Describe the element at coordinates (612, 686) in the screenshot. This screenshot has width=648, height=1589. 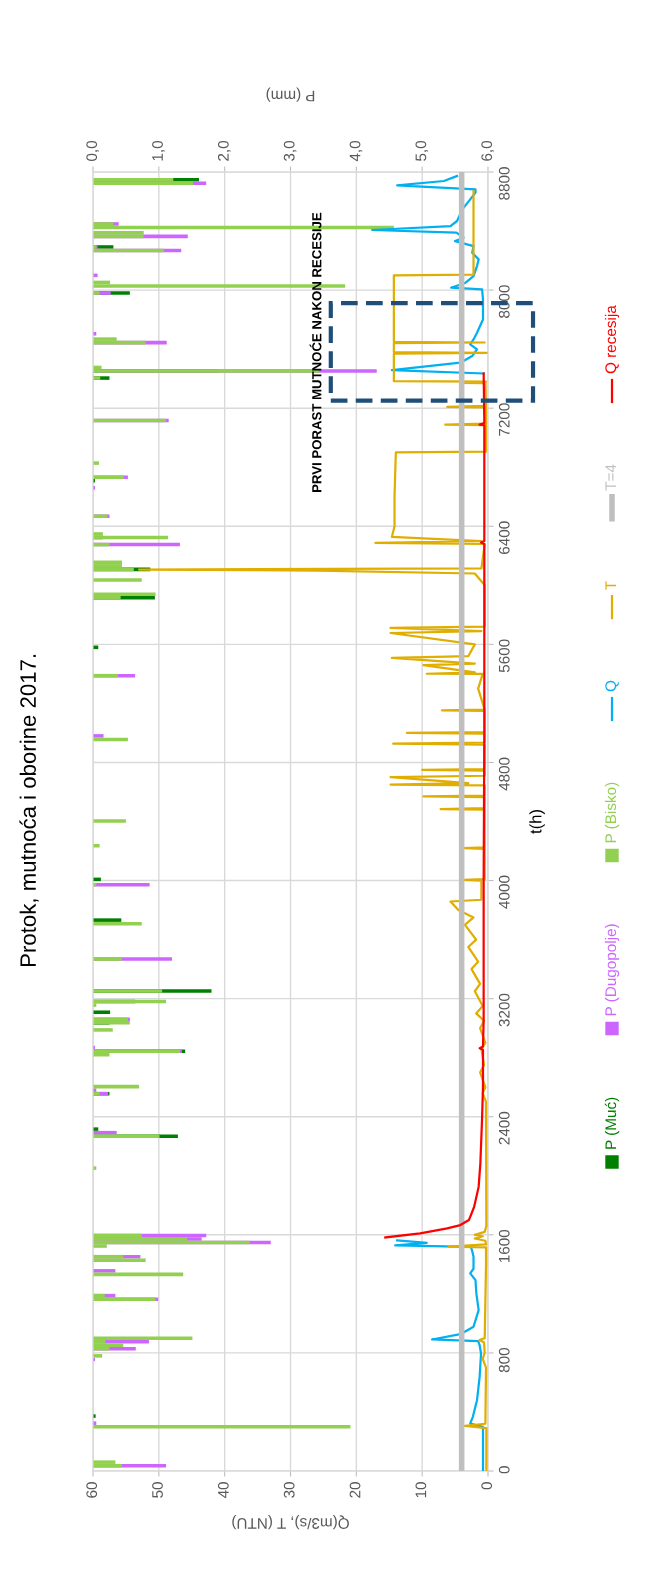
I see `text: Q` at that location.